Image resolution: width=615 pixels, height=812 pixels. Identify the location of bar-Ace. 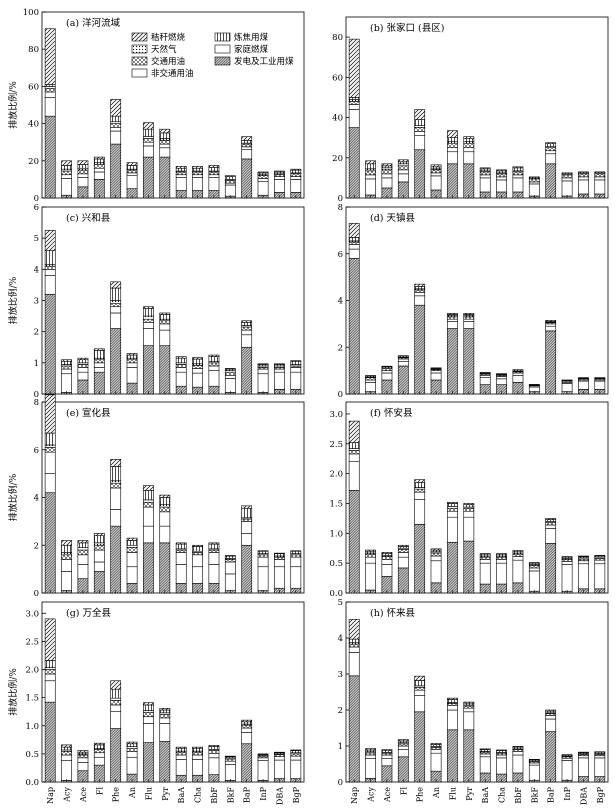
(83, 376).